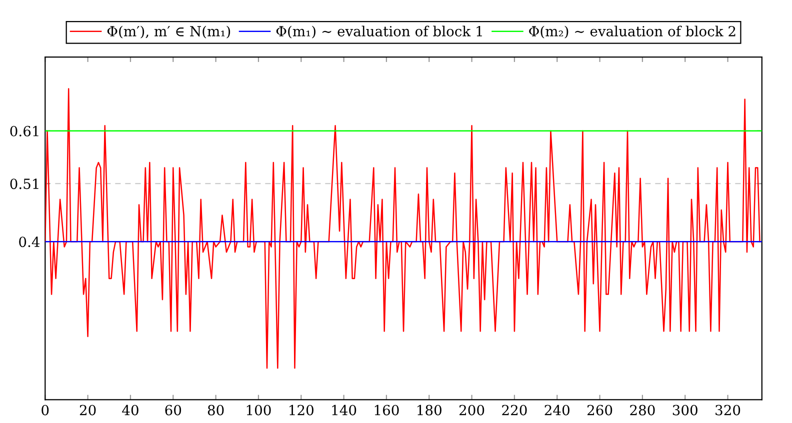 This screenshot has width=792, height=423. Describe the element at coordinates (557, 410) in the screenshot. I see `x-tick-label: 240` at that location.